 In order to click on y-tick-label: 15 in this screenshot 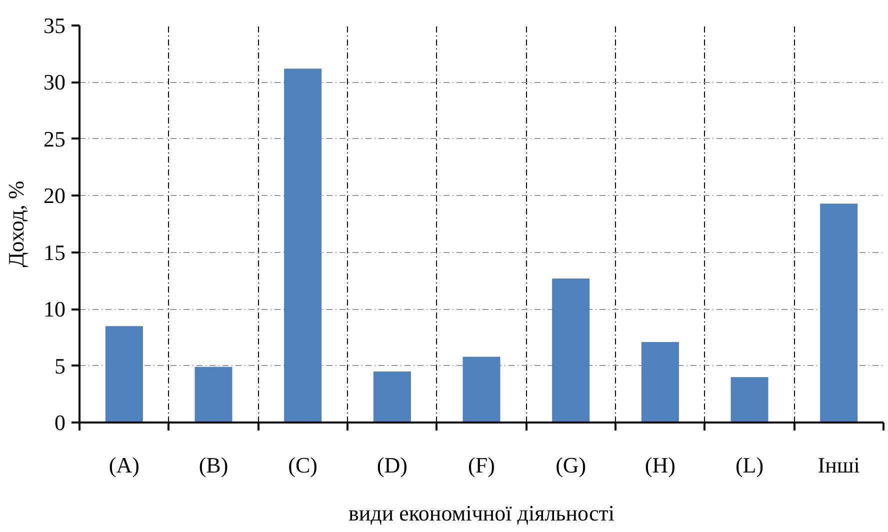, I will do `click(55, 252)`.